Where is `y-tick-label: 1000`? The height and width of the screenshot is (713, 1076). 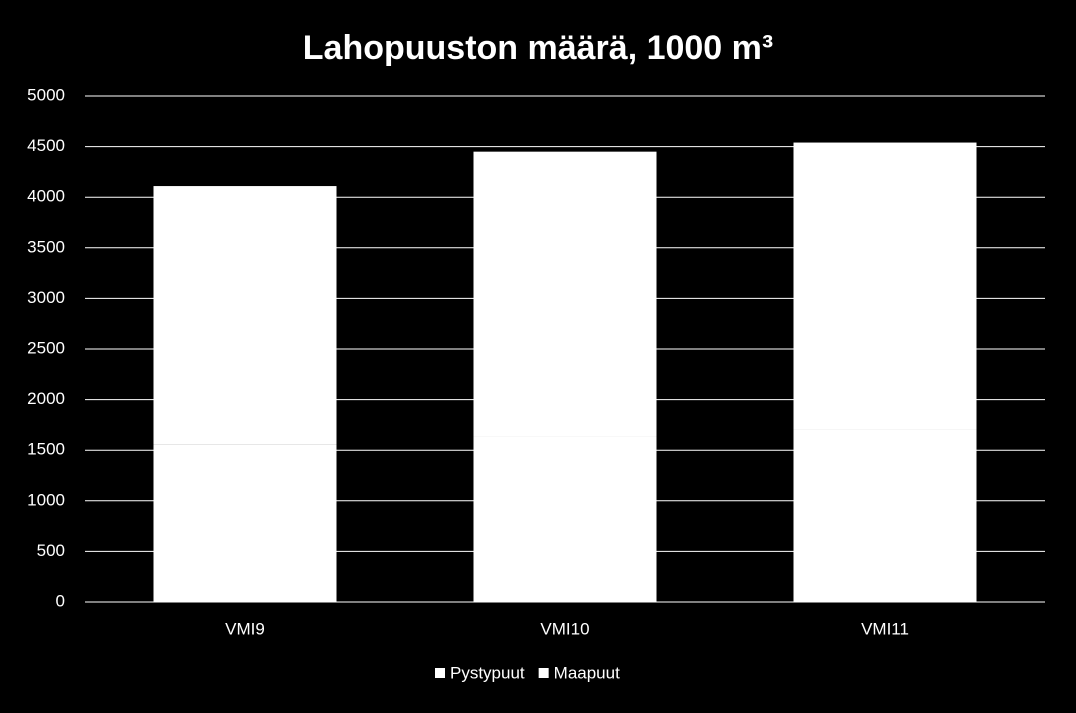 y-tick-label: 1000 is located at coordinates (46, 499).